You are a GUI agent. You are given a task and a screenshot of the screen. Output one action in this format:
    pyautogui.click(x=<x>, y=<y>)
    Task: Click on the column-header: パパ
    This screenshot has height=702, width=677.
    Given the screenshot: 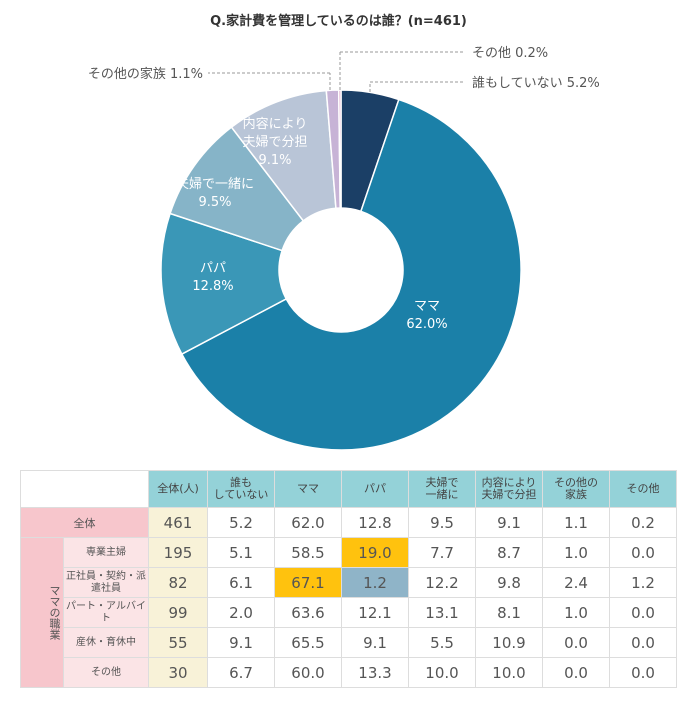 What is the action you would take?
    pyautogui.click(x=375, y=489)
    